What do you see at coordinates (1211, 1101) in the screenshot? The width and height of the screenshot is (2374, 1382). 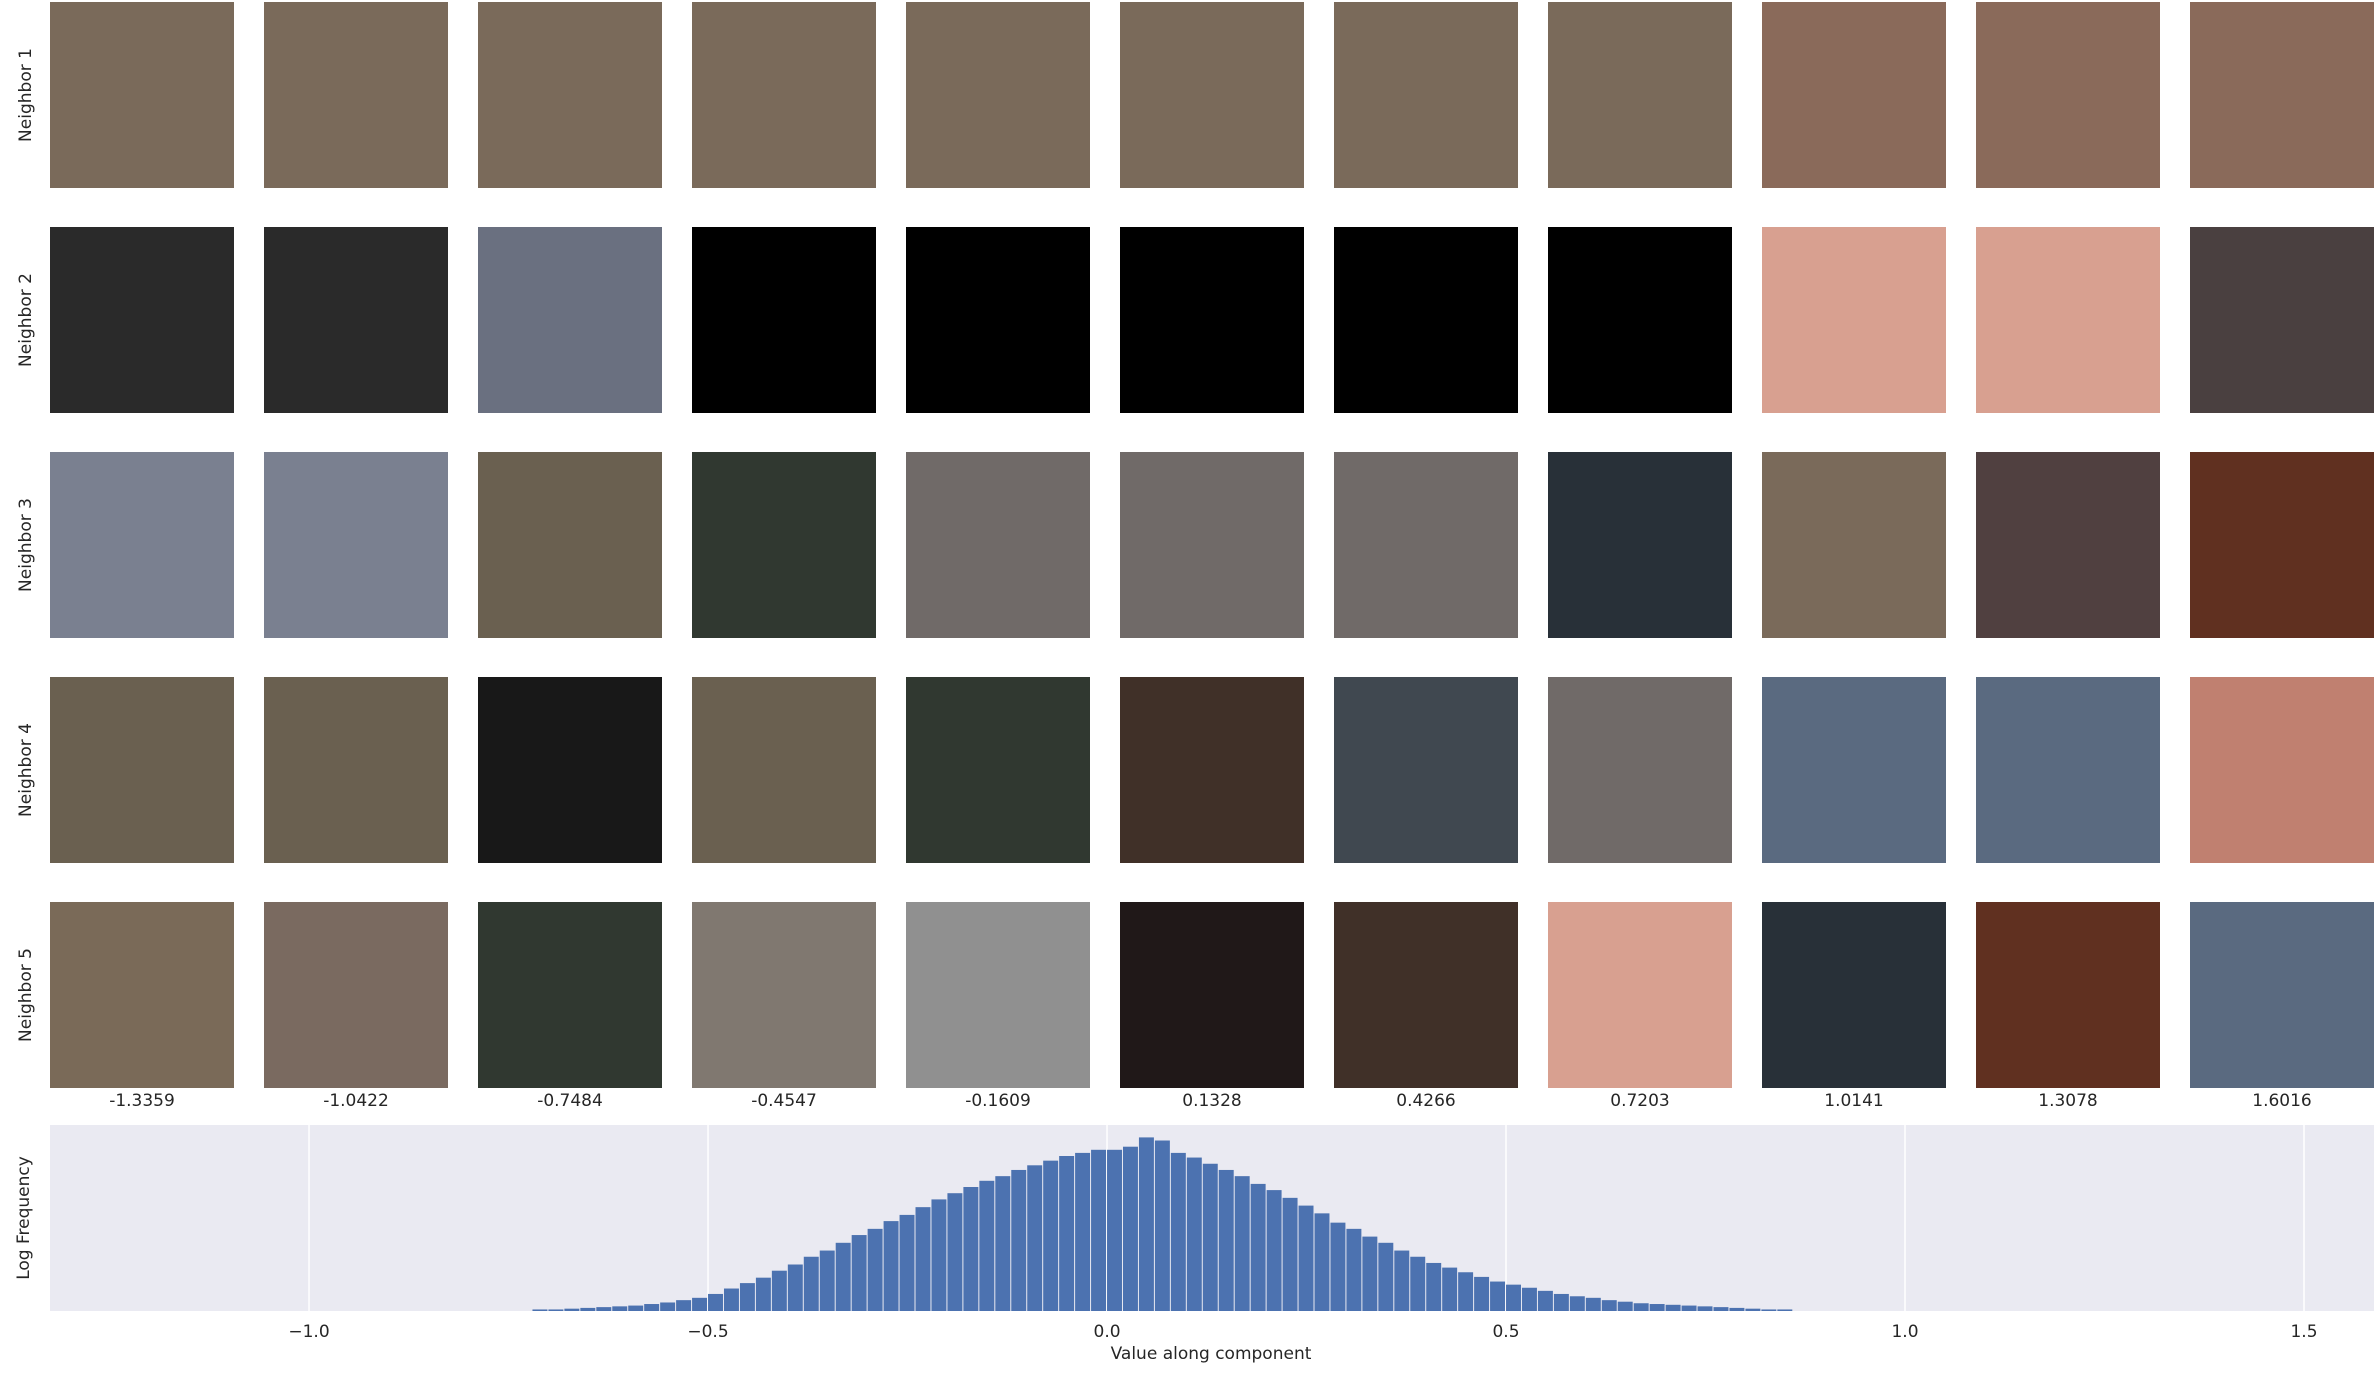 I see `column-value-label: 0.1328` at bounding box center [1211, 1101].